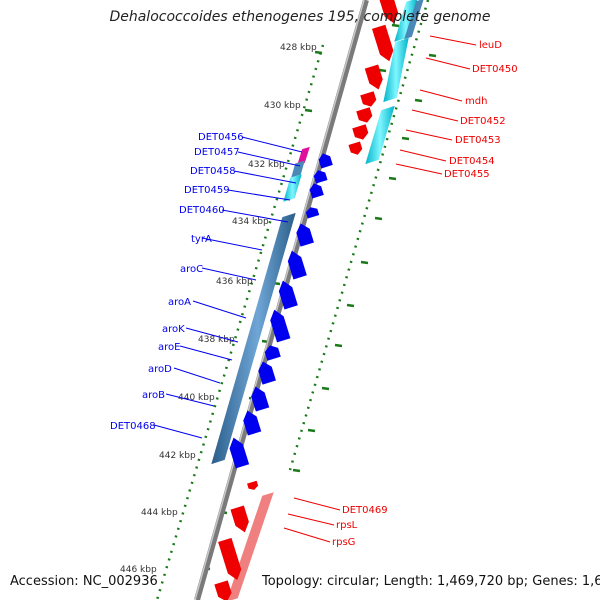 The height and width of the screenshot is (600, 600). I want to click on forward-gene-arrow-DET0459, so click(312, 213).